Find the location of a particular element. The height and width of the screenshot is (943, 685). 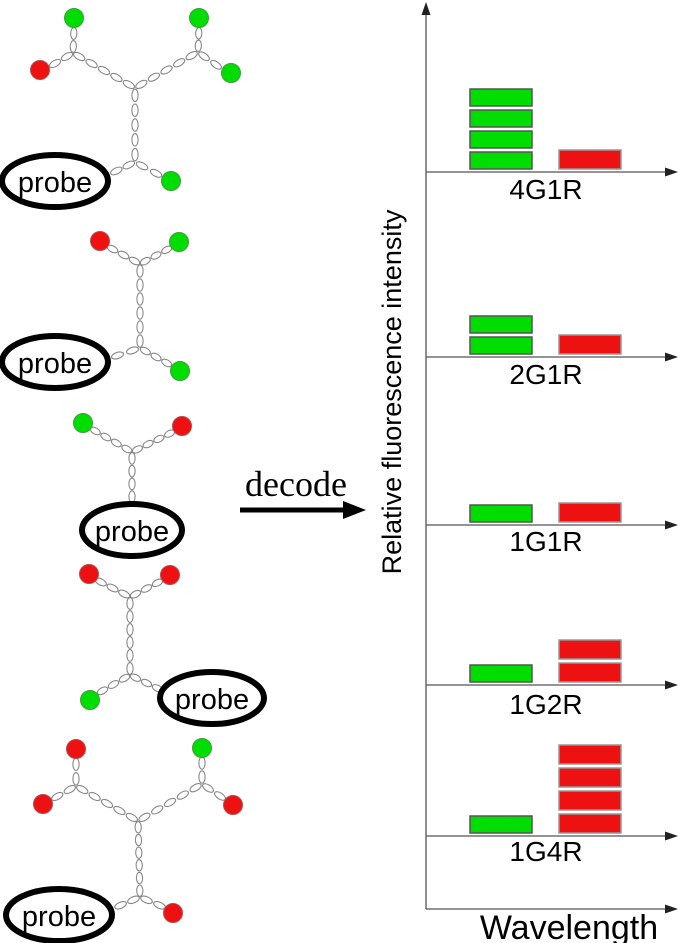

decode-arrow-head-icon is located at coordinates (354, 510).